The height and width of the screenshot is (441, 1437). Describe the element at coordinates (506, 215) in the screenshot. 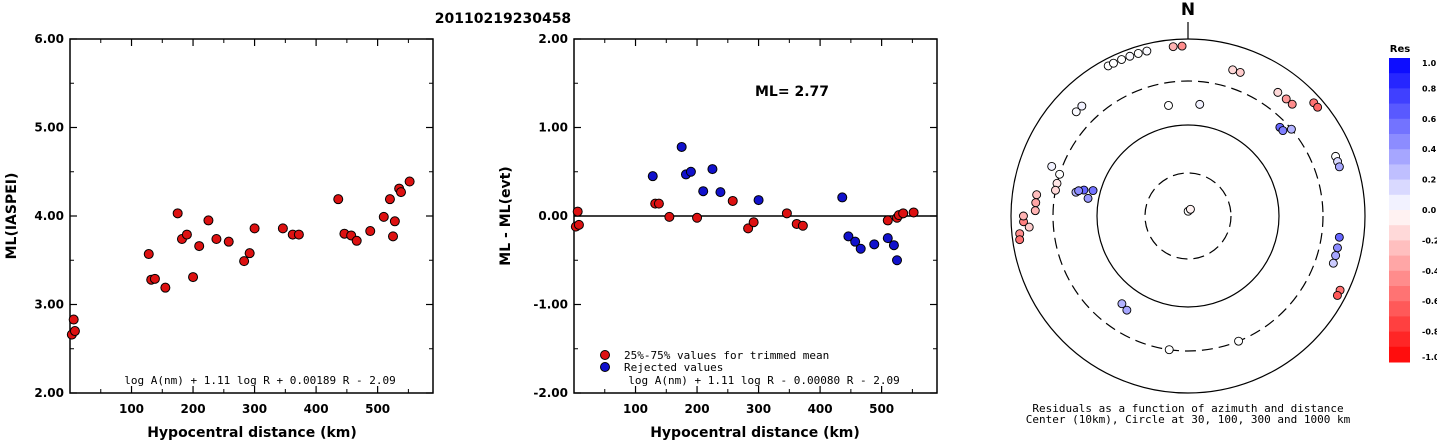

I see `plot2-ylabel: ML - ML(evt)` at that location.